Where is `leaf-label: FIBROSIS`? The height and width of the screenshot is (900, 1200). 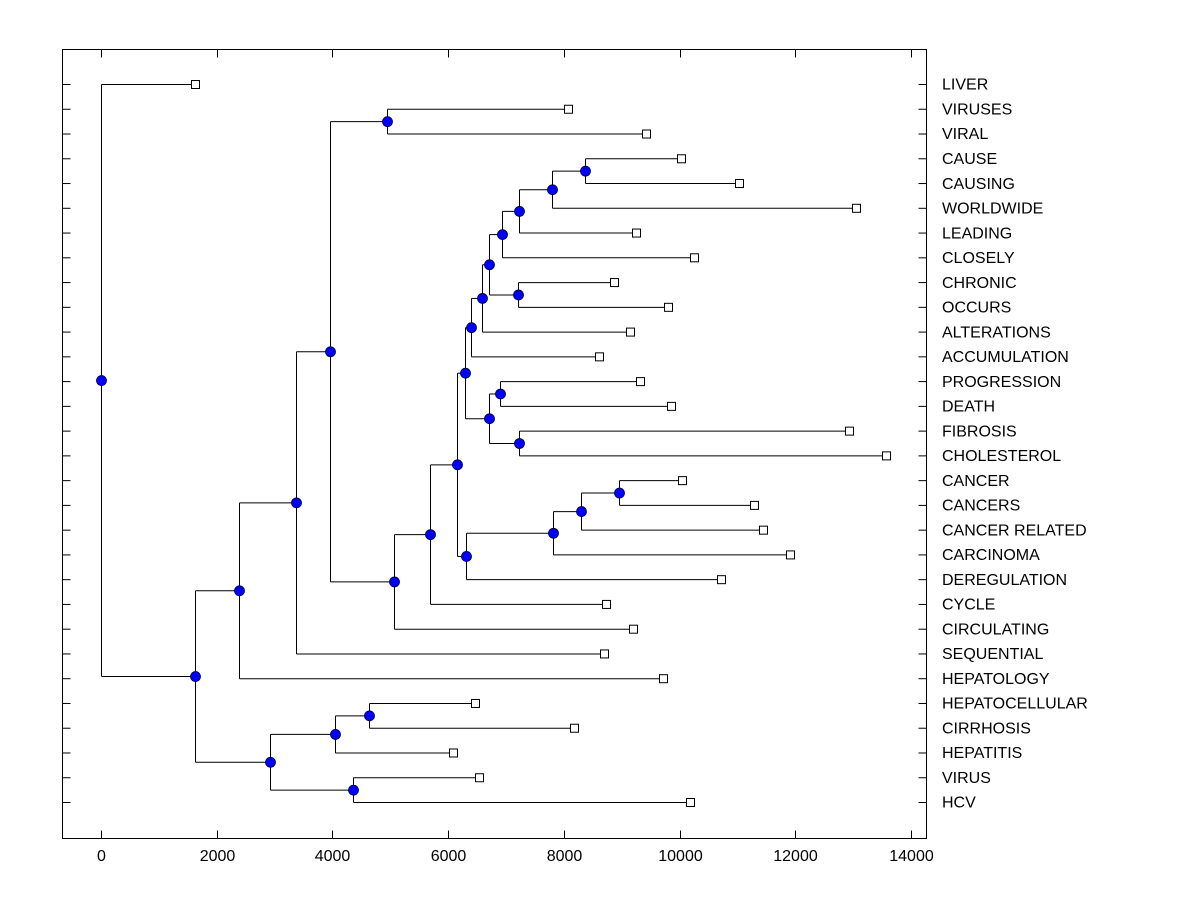
leaf-label: FIBROSIS is located at coordinates (979, 431).